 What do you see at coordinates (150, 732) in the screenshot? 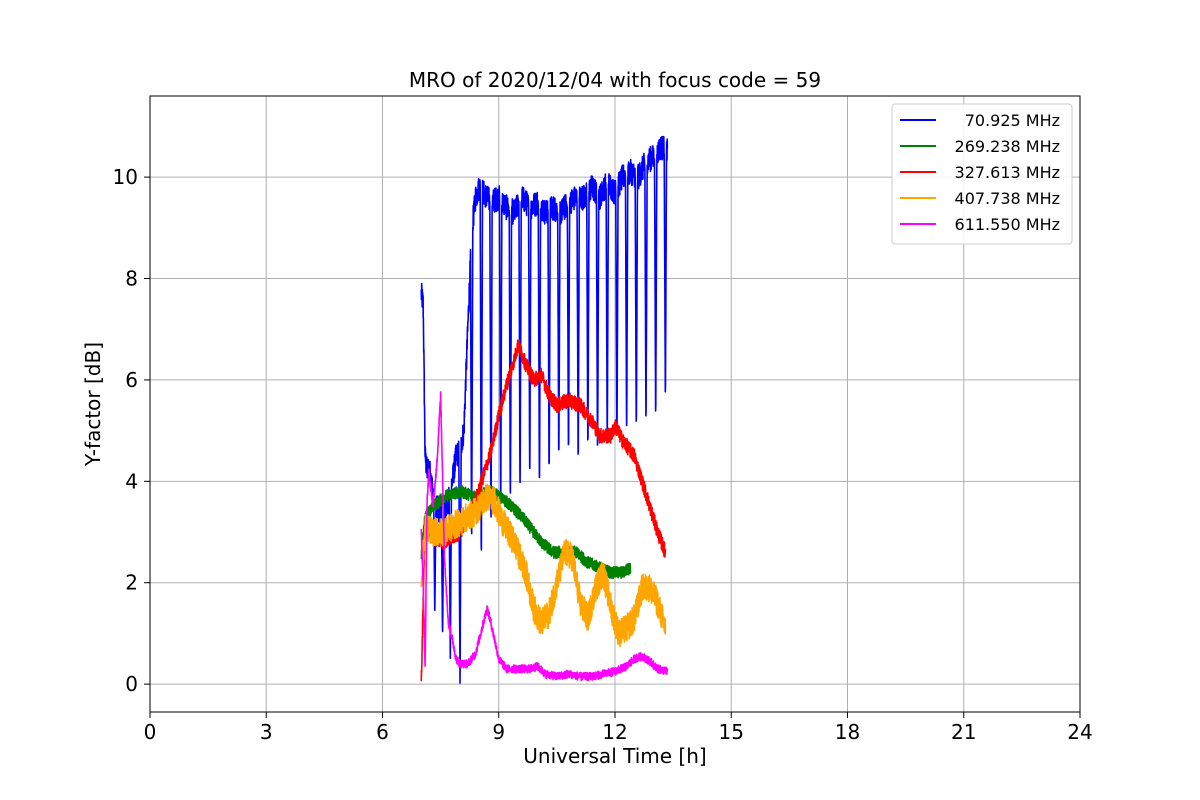
I see `x-tick-label: 0` at bounding box center [150, 732].